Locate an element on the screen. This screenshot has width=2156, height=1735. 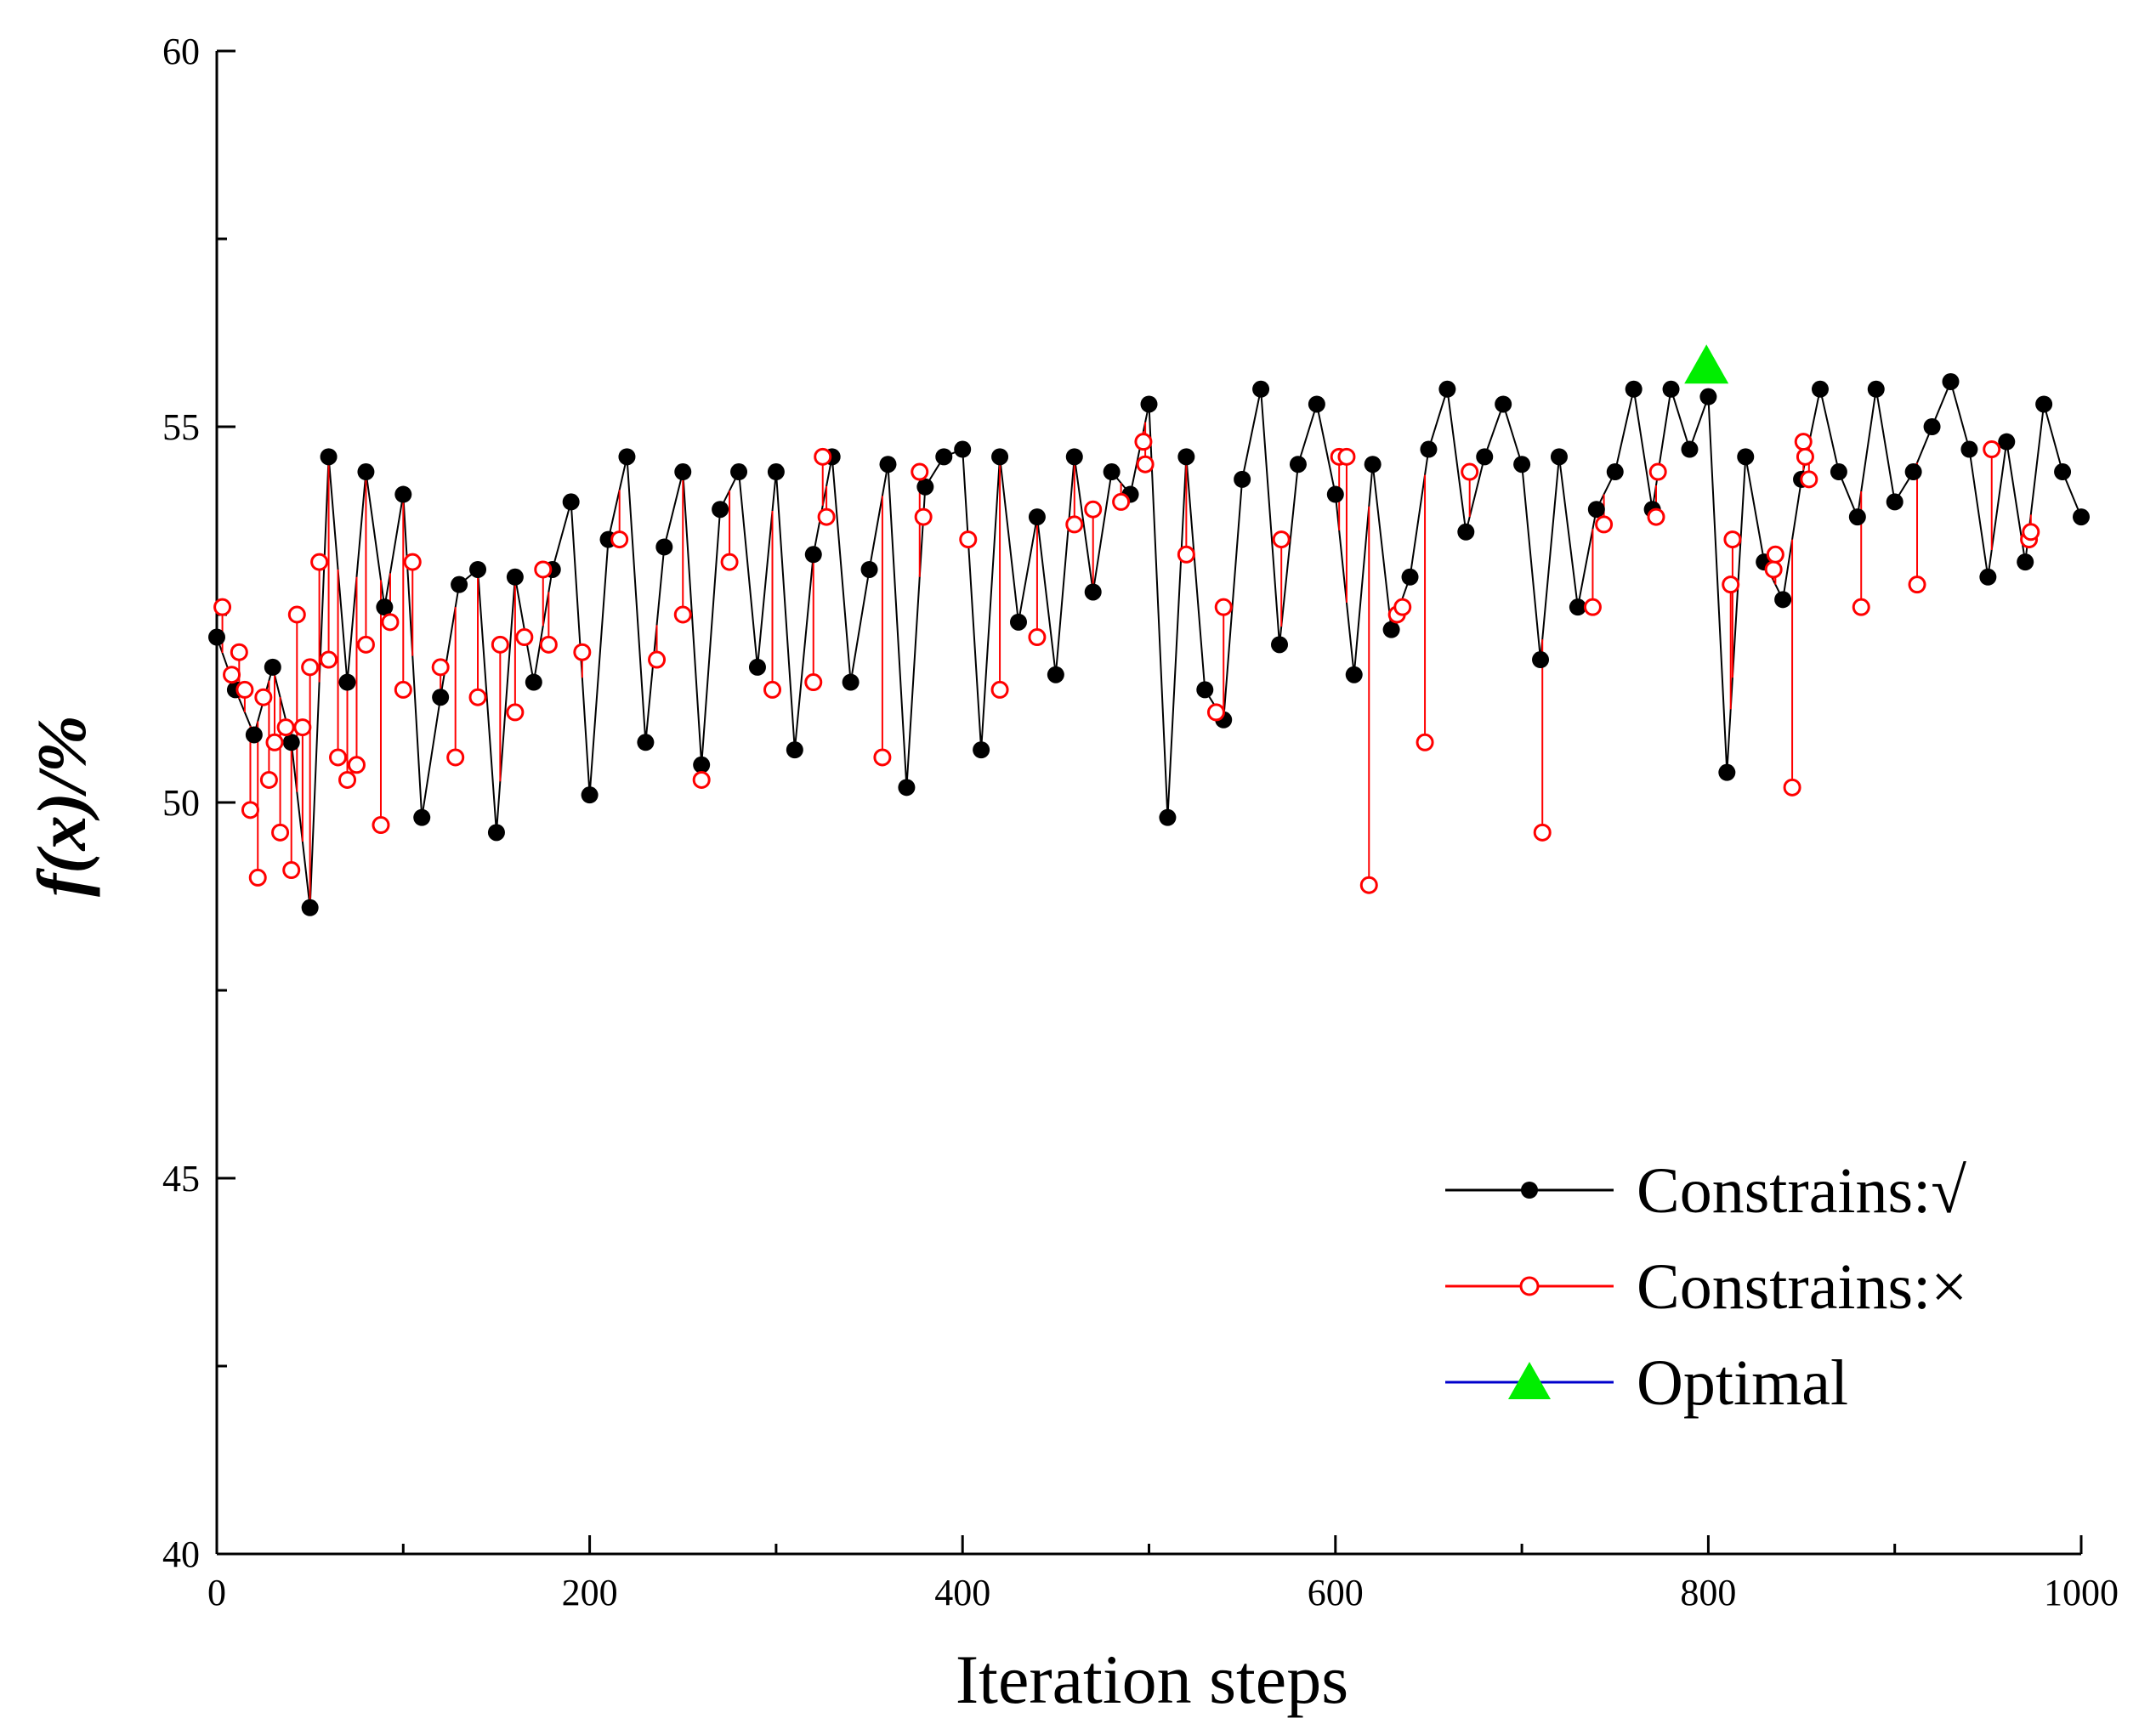
point-optimal is located at coordinates (1707, 364).